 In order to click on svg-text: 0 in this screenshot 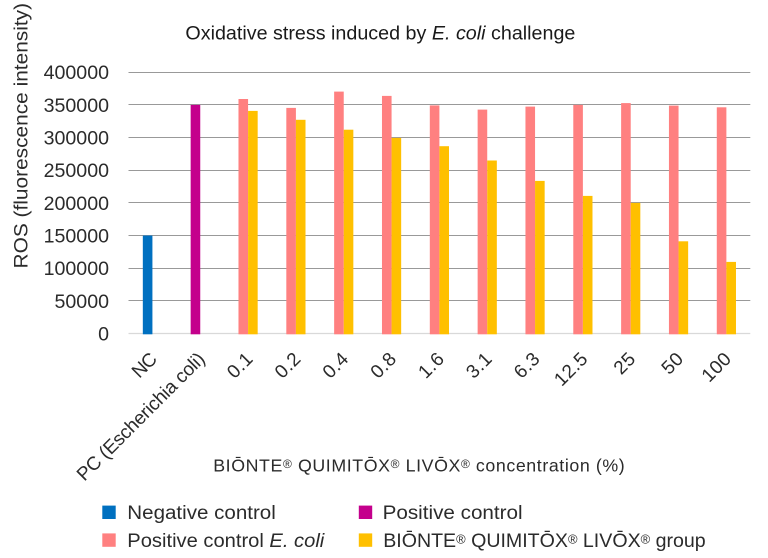, I will do `click(103, 334)`.